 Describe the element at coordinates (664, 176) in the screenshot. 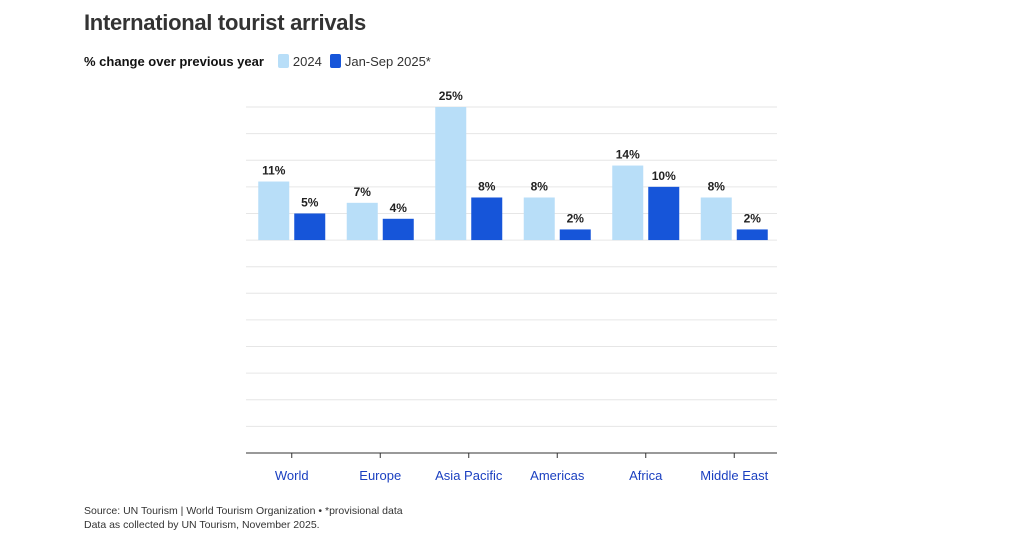

I see `data-label: 10%` at that location.